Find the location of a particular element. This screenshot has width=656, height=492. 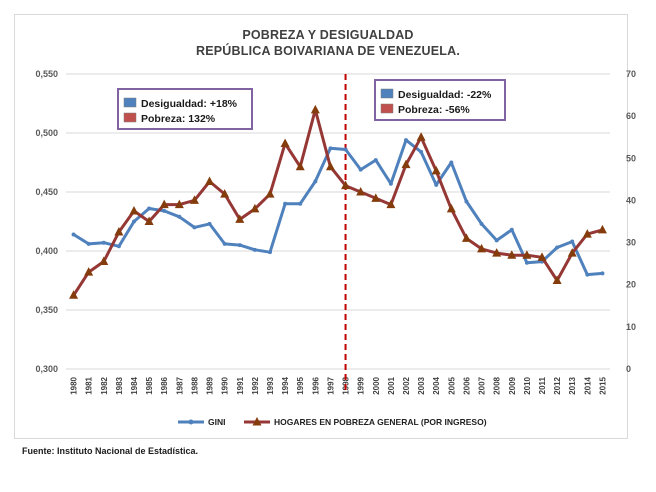

right-axis-tick-label: 20 is located at coordinates (631, 285).